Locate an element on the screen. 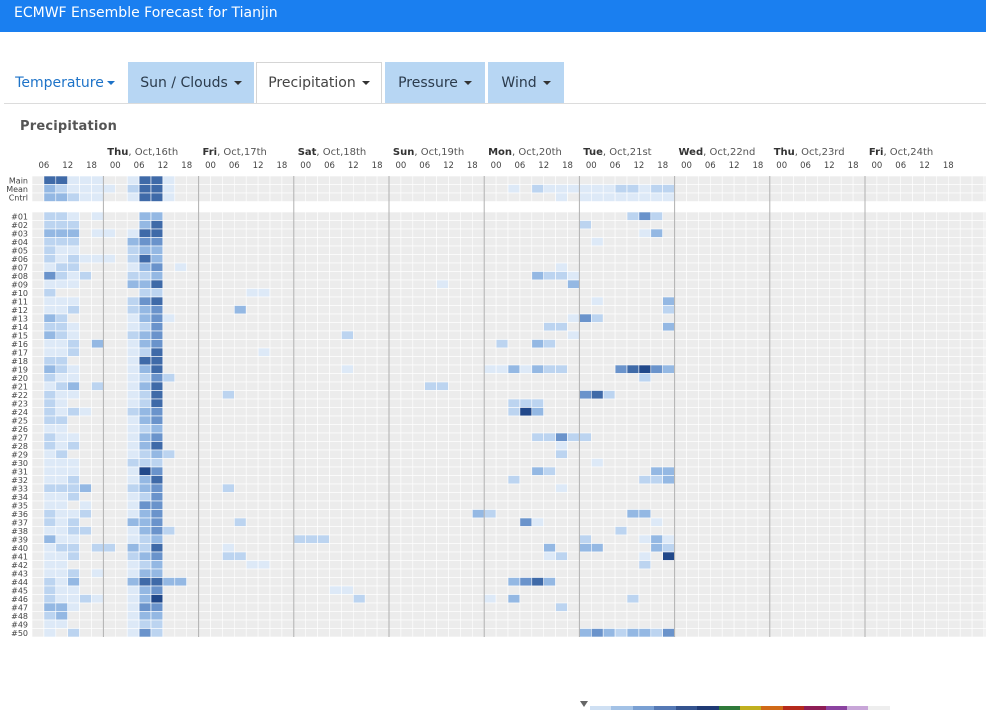 The height and width of the screenshot is (712, 986). tab-temperature: Temperature is located at coordinates (65, 82).